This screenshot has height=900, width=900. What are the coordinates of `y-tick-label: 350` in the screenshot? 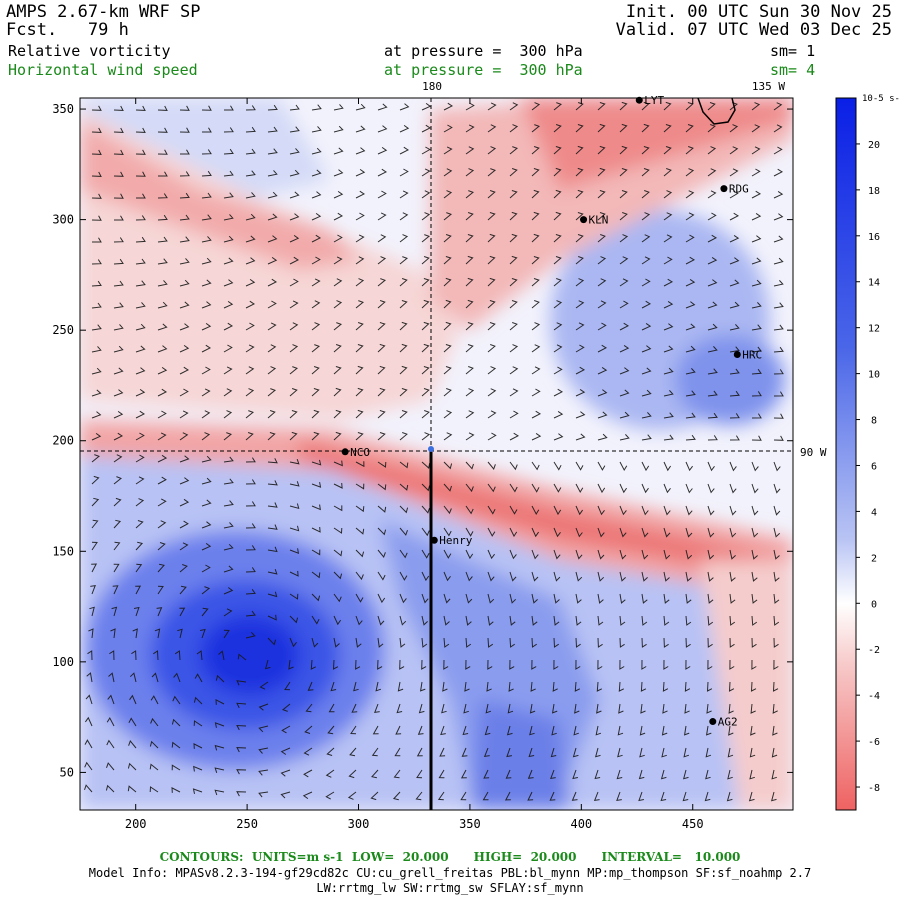 It's located at (63, 109).